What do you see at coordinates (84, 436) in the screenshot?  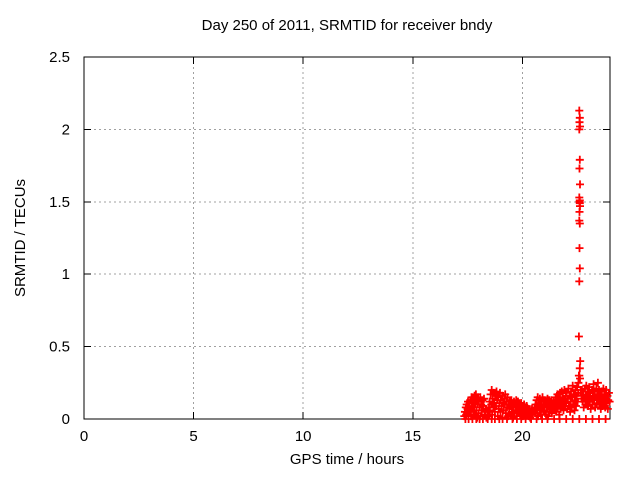 I see `x-tick-label: 0` at bounding box center [84, 436].